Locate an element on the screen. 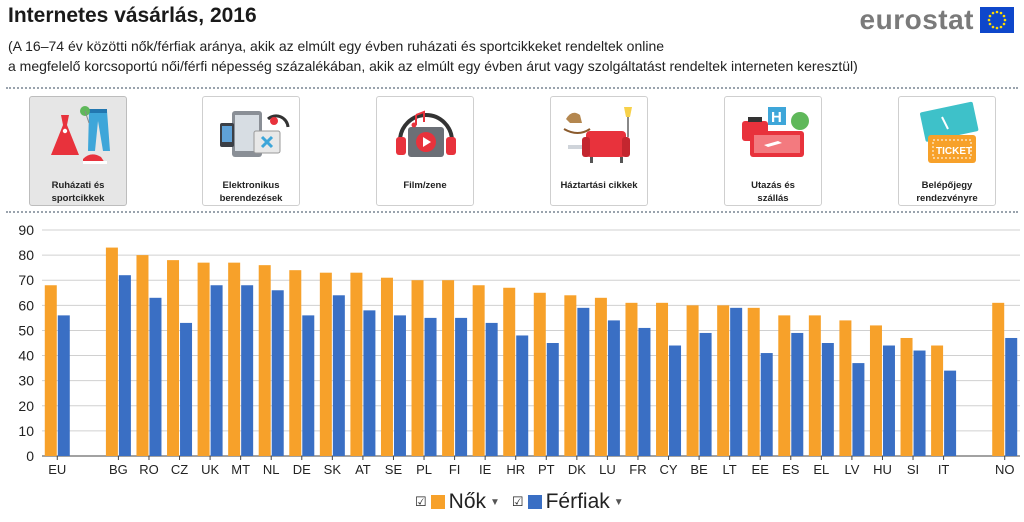  film-music-icon is located at coordinates (426, 133).